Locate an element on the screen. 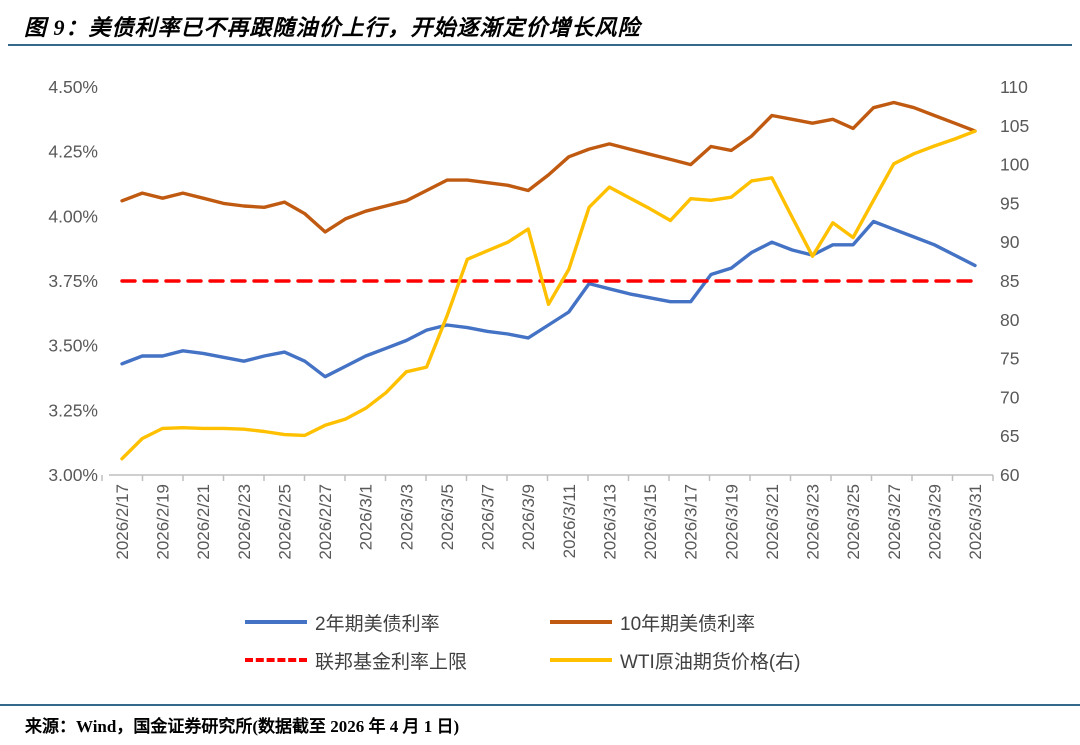 This screenshot has width=1080, height=745. svg-text: 2026/2/27 is located at coordinates (325, 522).